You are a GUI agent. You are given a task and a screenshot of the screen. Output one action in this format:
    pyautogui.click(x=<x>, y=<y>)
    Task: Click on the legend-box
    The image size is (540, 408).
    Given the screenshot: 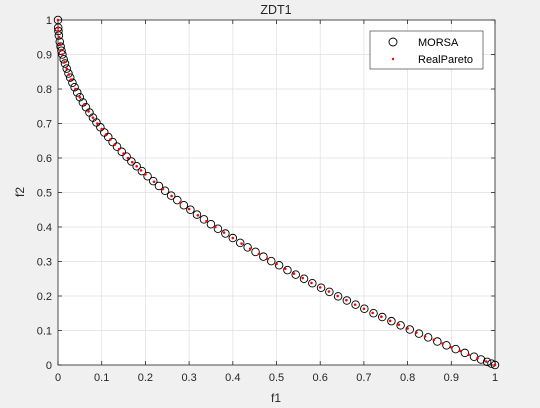 What is the action you would take?
    pyautogui.click(x=426, y=50)
    